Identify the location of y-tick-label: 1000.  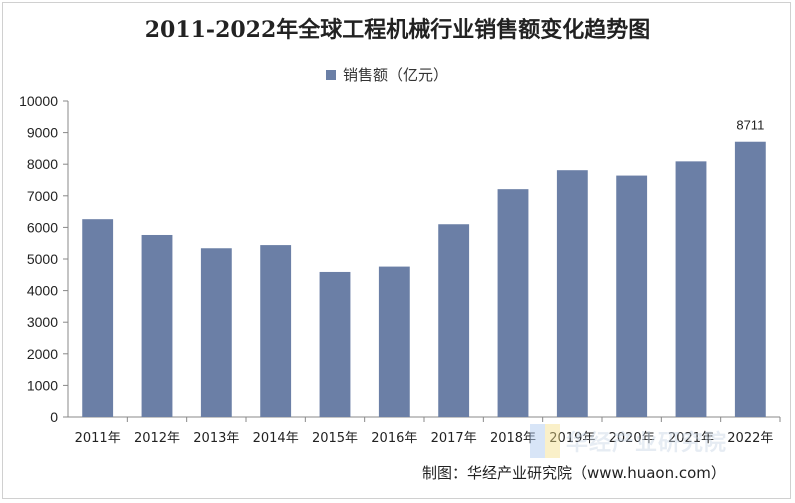
(42, 385).